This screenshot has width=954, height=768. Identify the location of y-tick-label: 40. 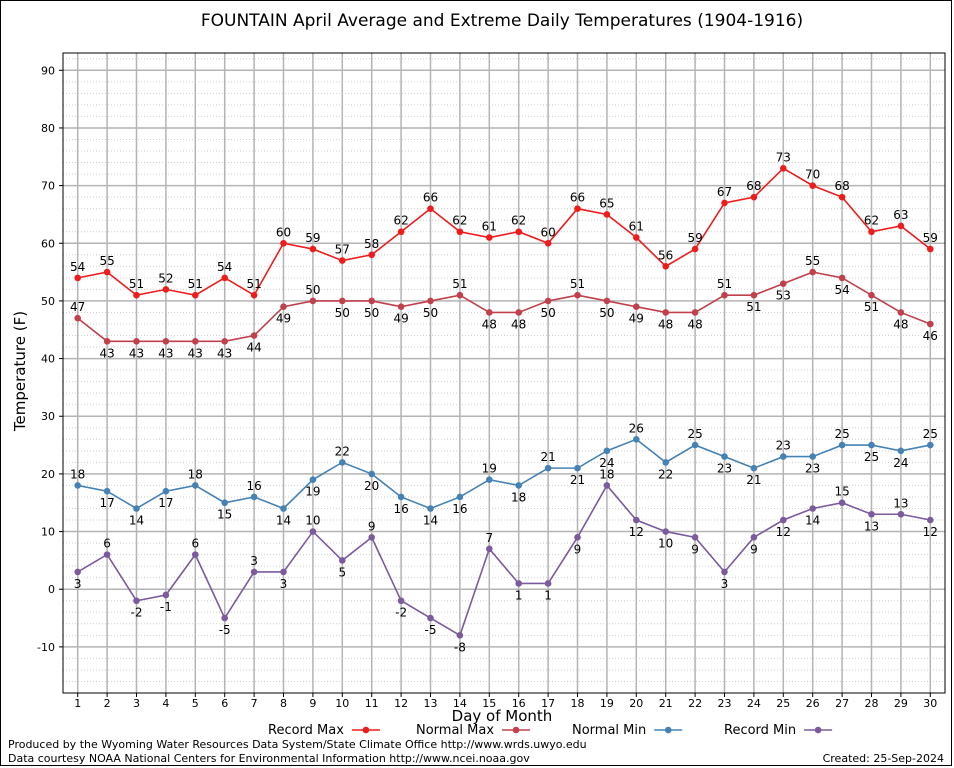
(48, 359).